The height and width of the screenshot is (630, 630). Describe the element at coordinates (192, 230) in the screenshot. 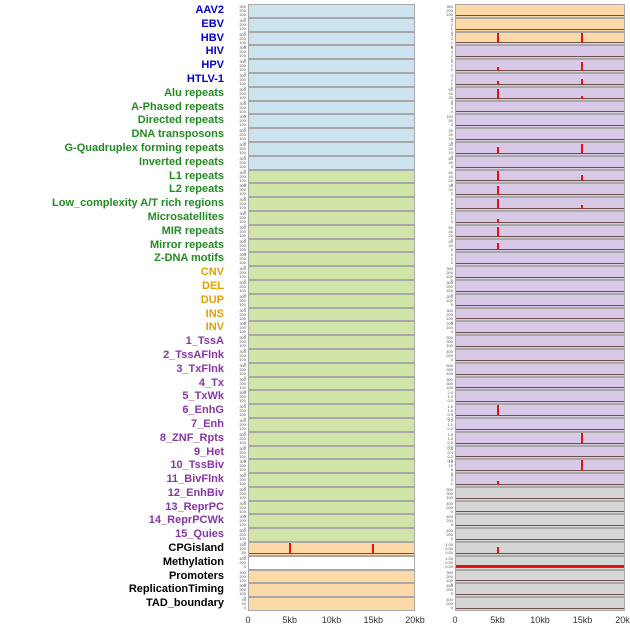

I see `row-label: MIR repeats` at that location.